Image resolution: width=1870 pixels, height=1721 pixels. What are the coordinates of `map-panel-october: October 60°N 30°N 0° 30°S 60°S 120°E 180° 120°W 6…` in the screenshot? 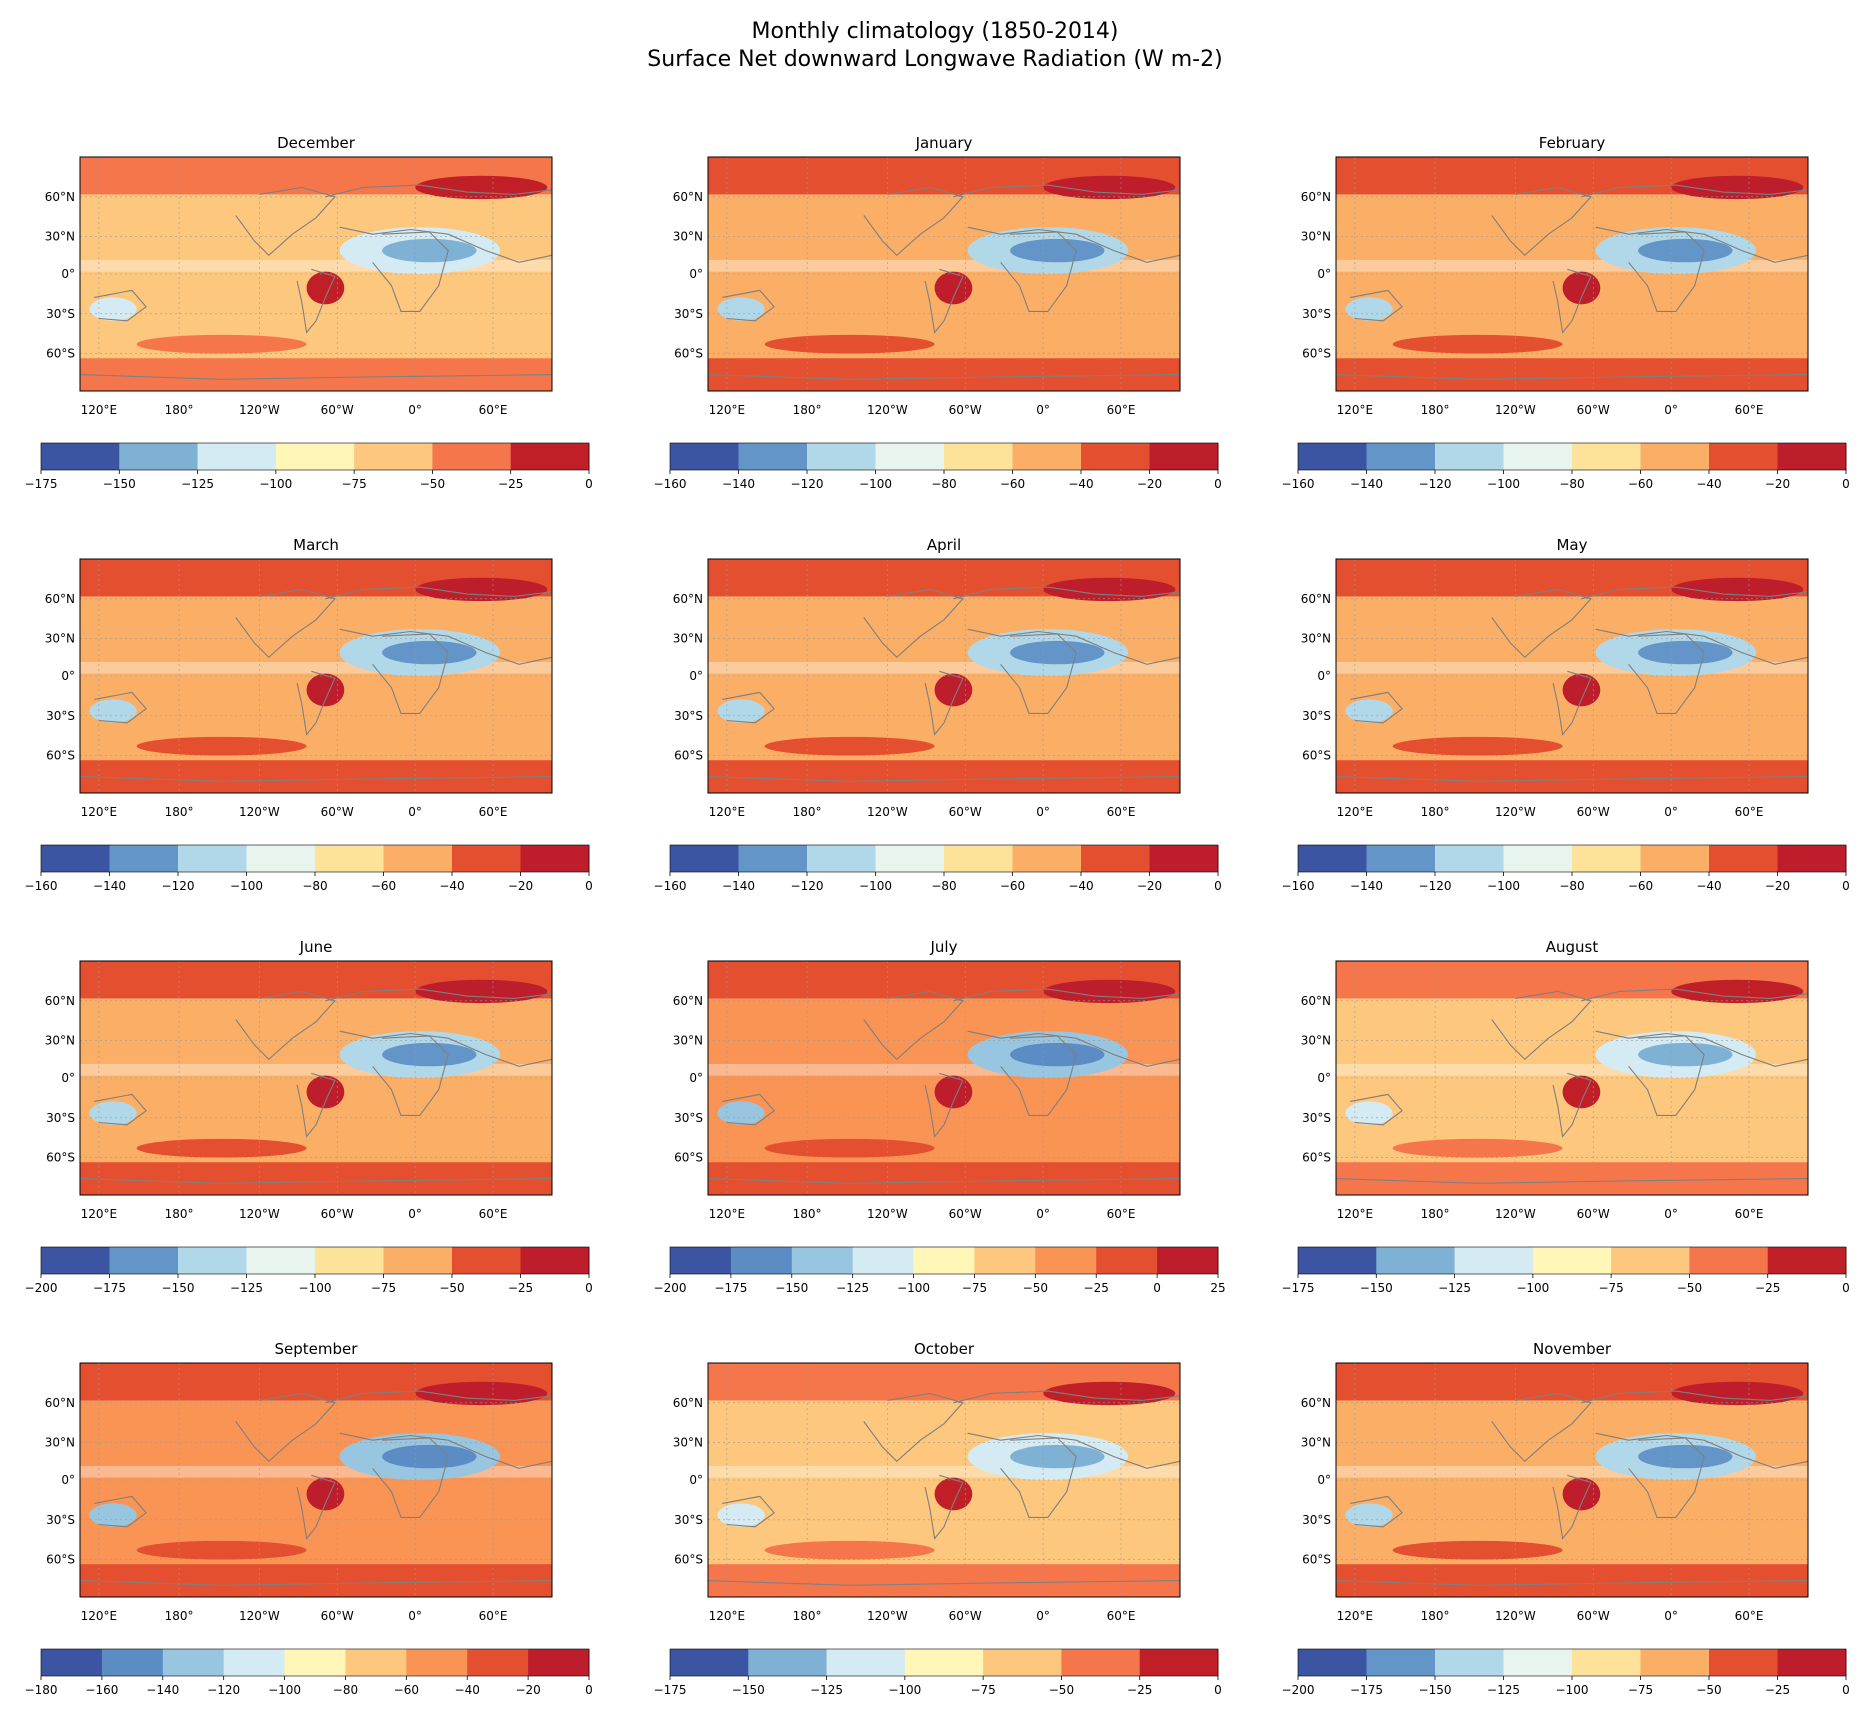 It's located at (938, 1518).